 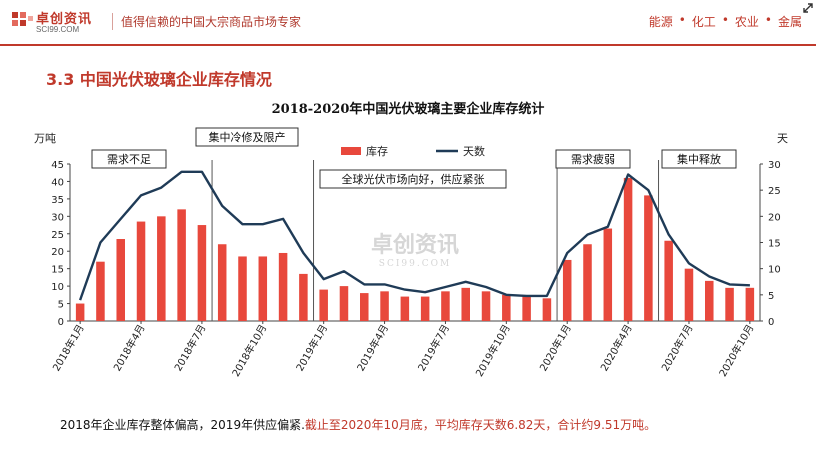 I want to click on x-tick-label: 2020年4月, so click(x=616, y=347).